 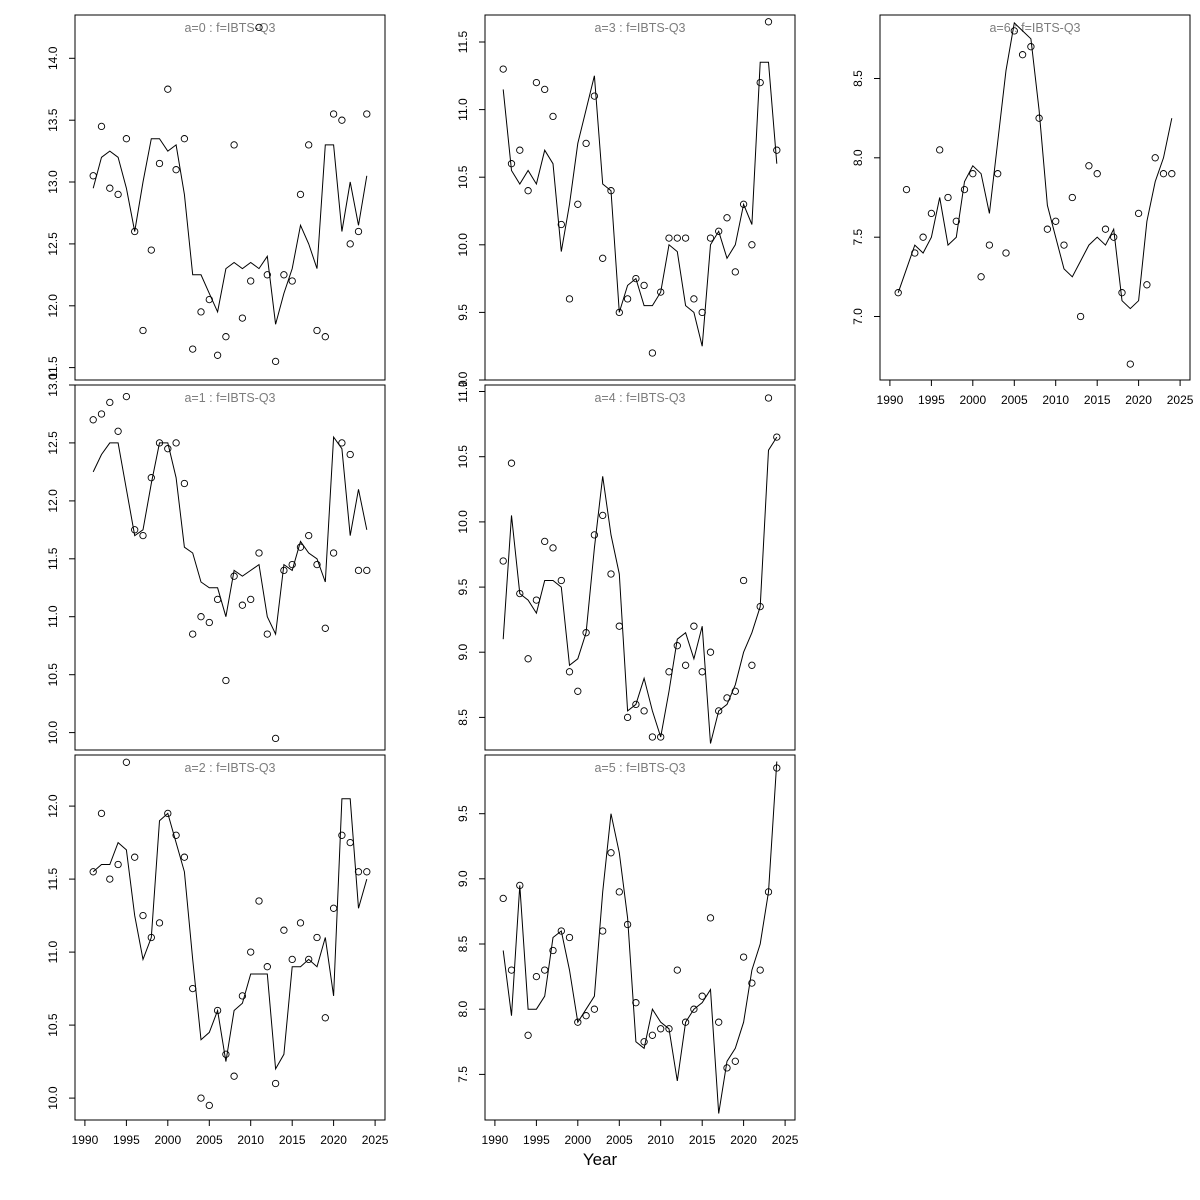 What do you see at coordinates (229, 768) in the screenshot?
I see `panel-title: a=2 : f=IBTS-Q3` at bounding box center [229, 768].